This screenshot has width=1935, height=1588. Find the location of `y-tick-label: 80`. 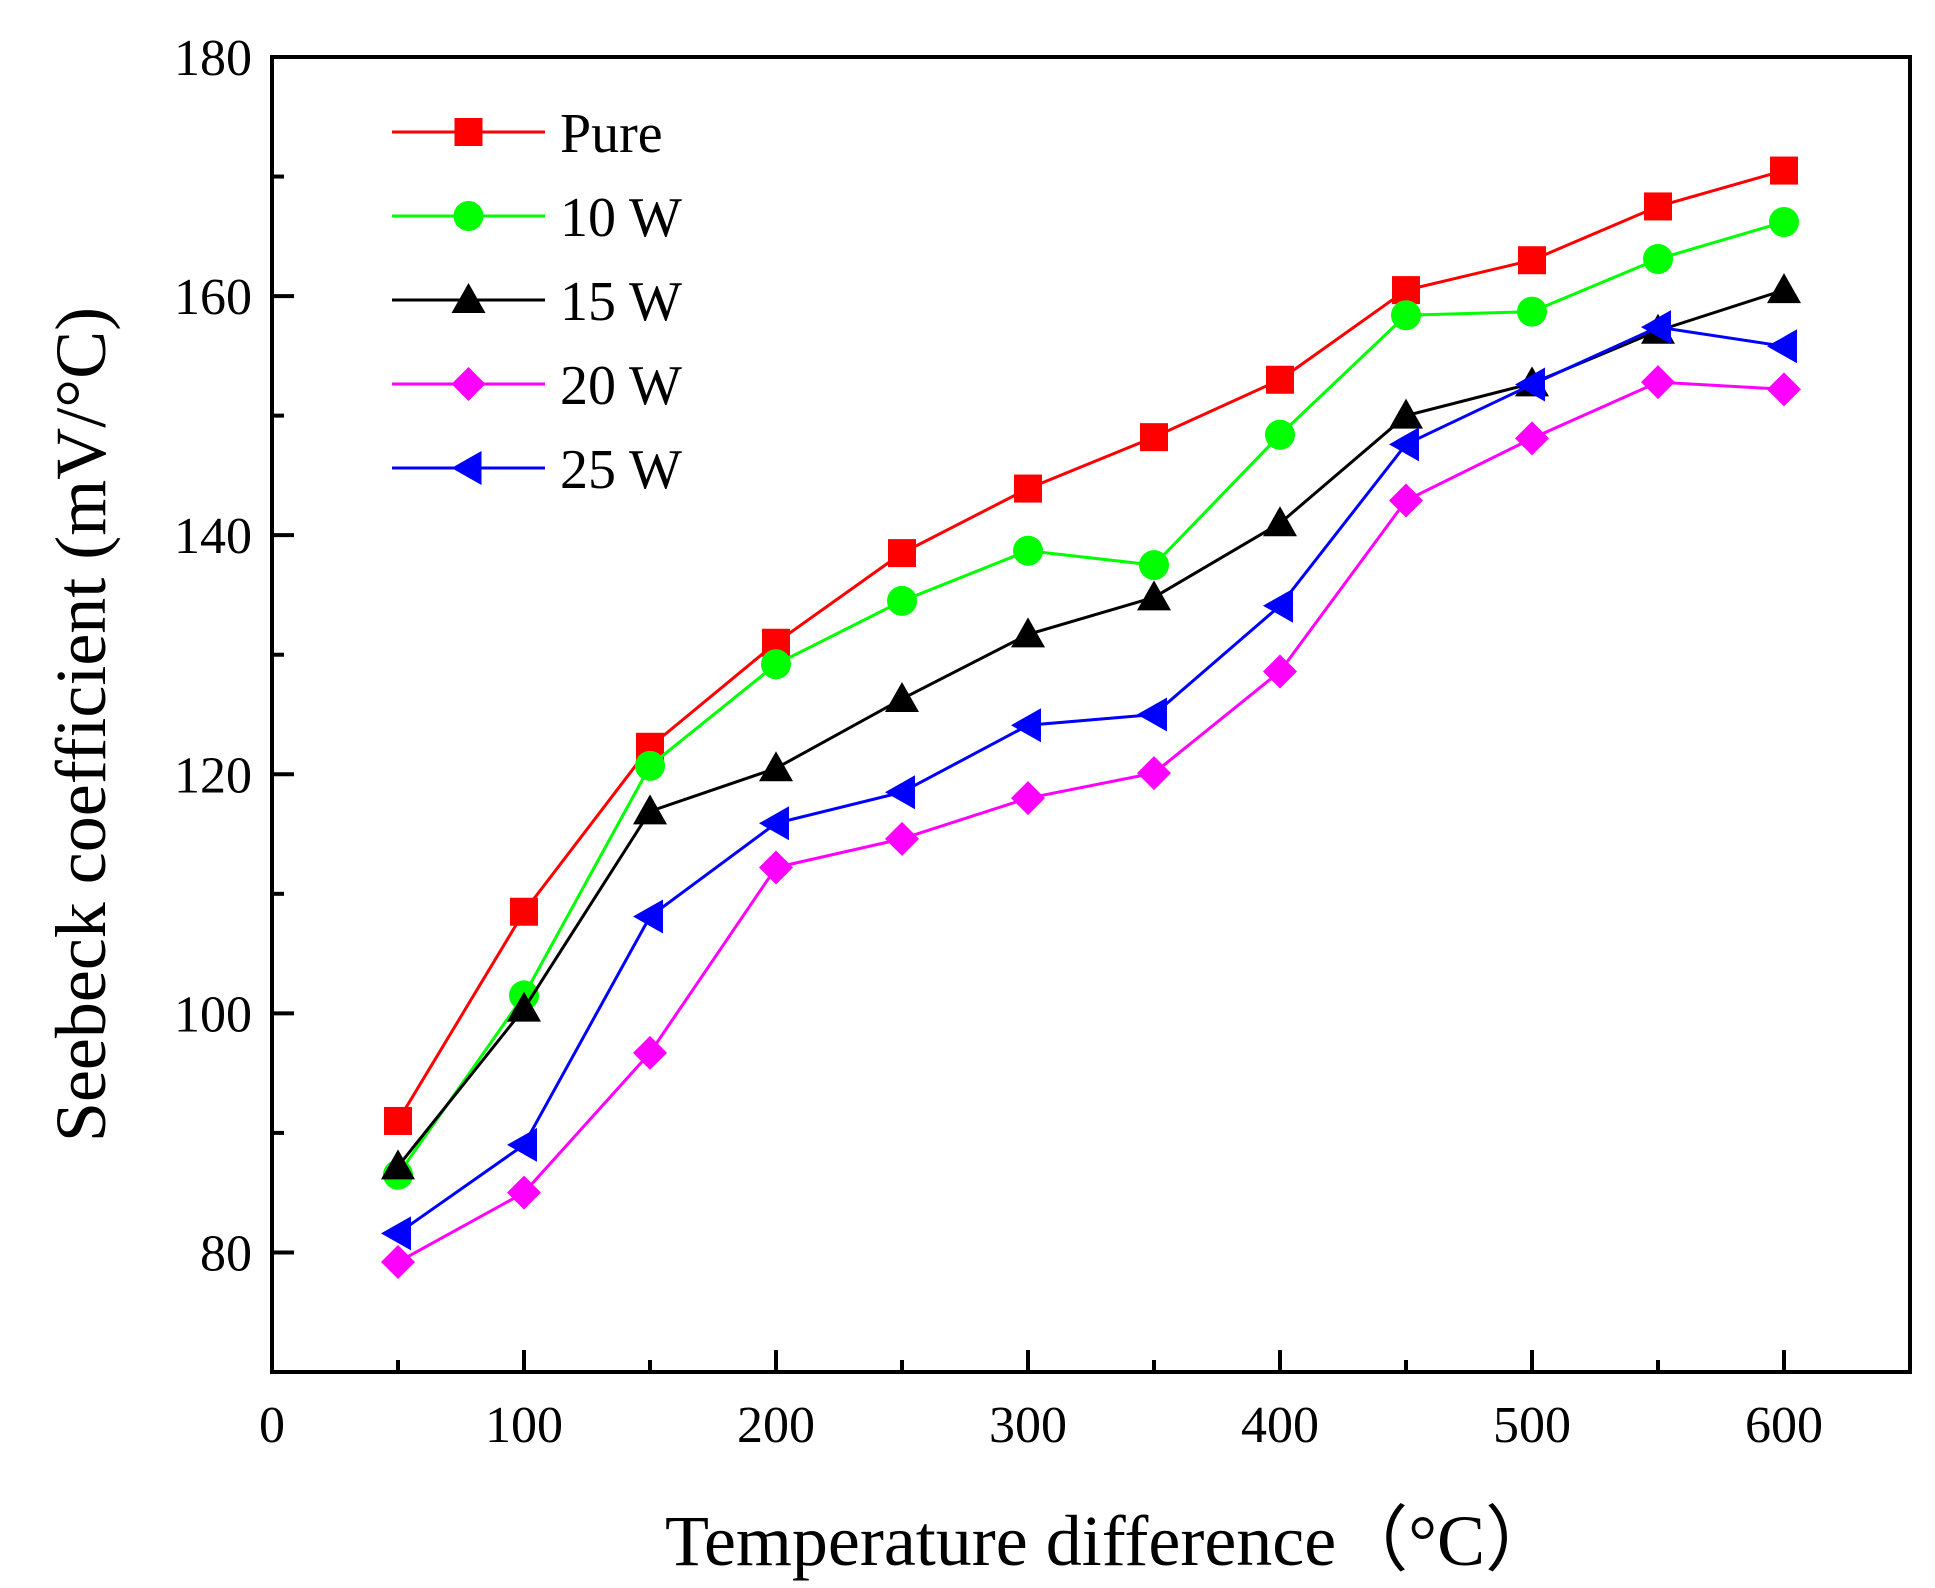

y-tick-label: 80 is located at coordinates (226, 1253).